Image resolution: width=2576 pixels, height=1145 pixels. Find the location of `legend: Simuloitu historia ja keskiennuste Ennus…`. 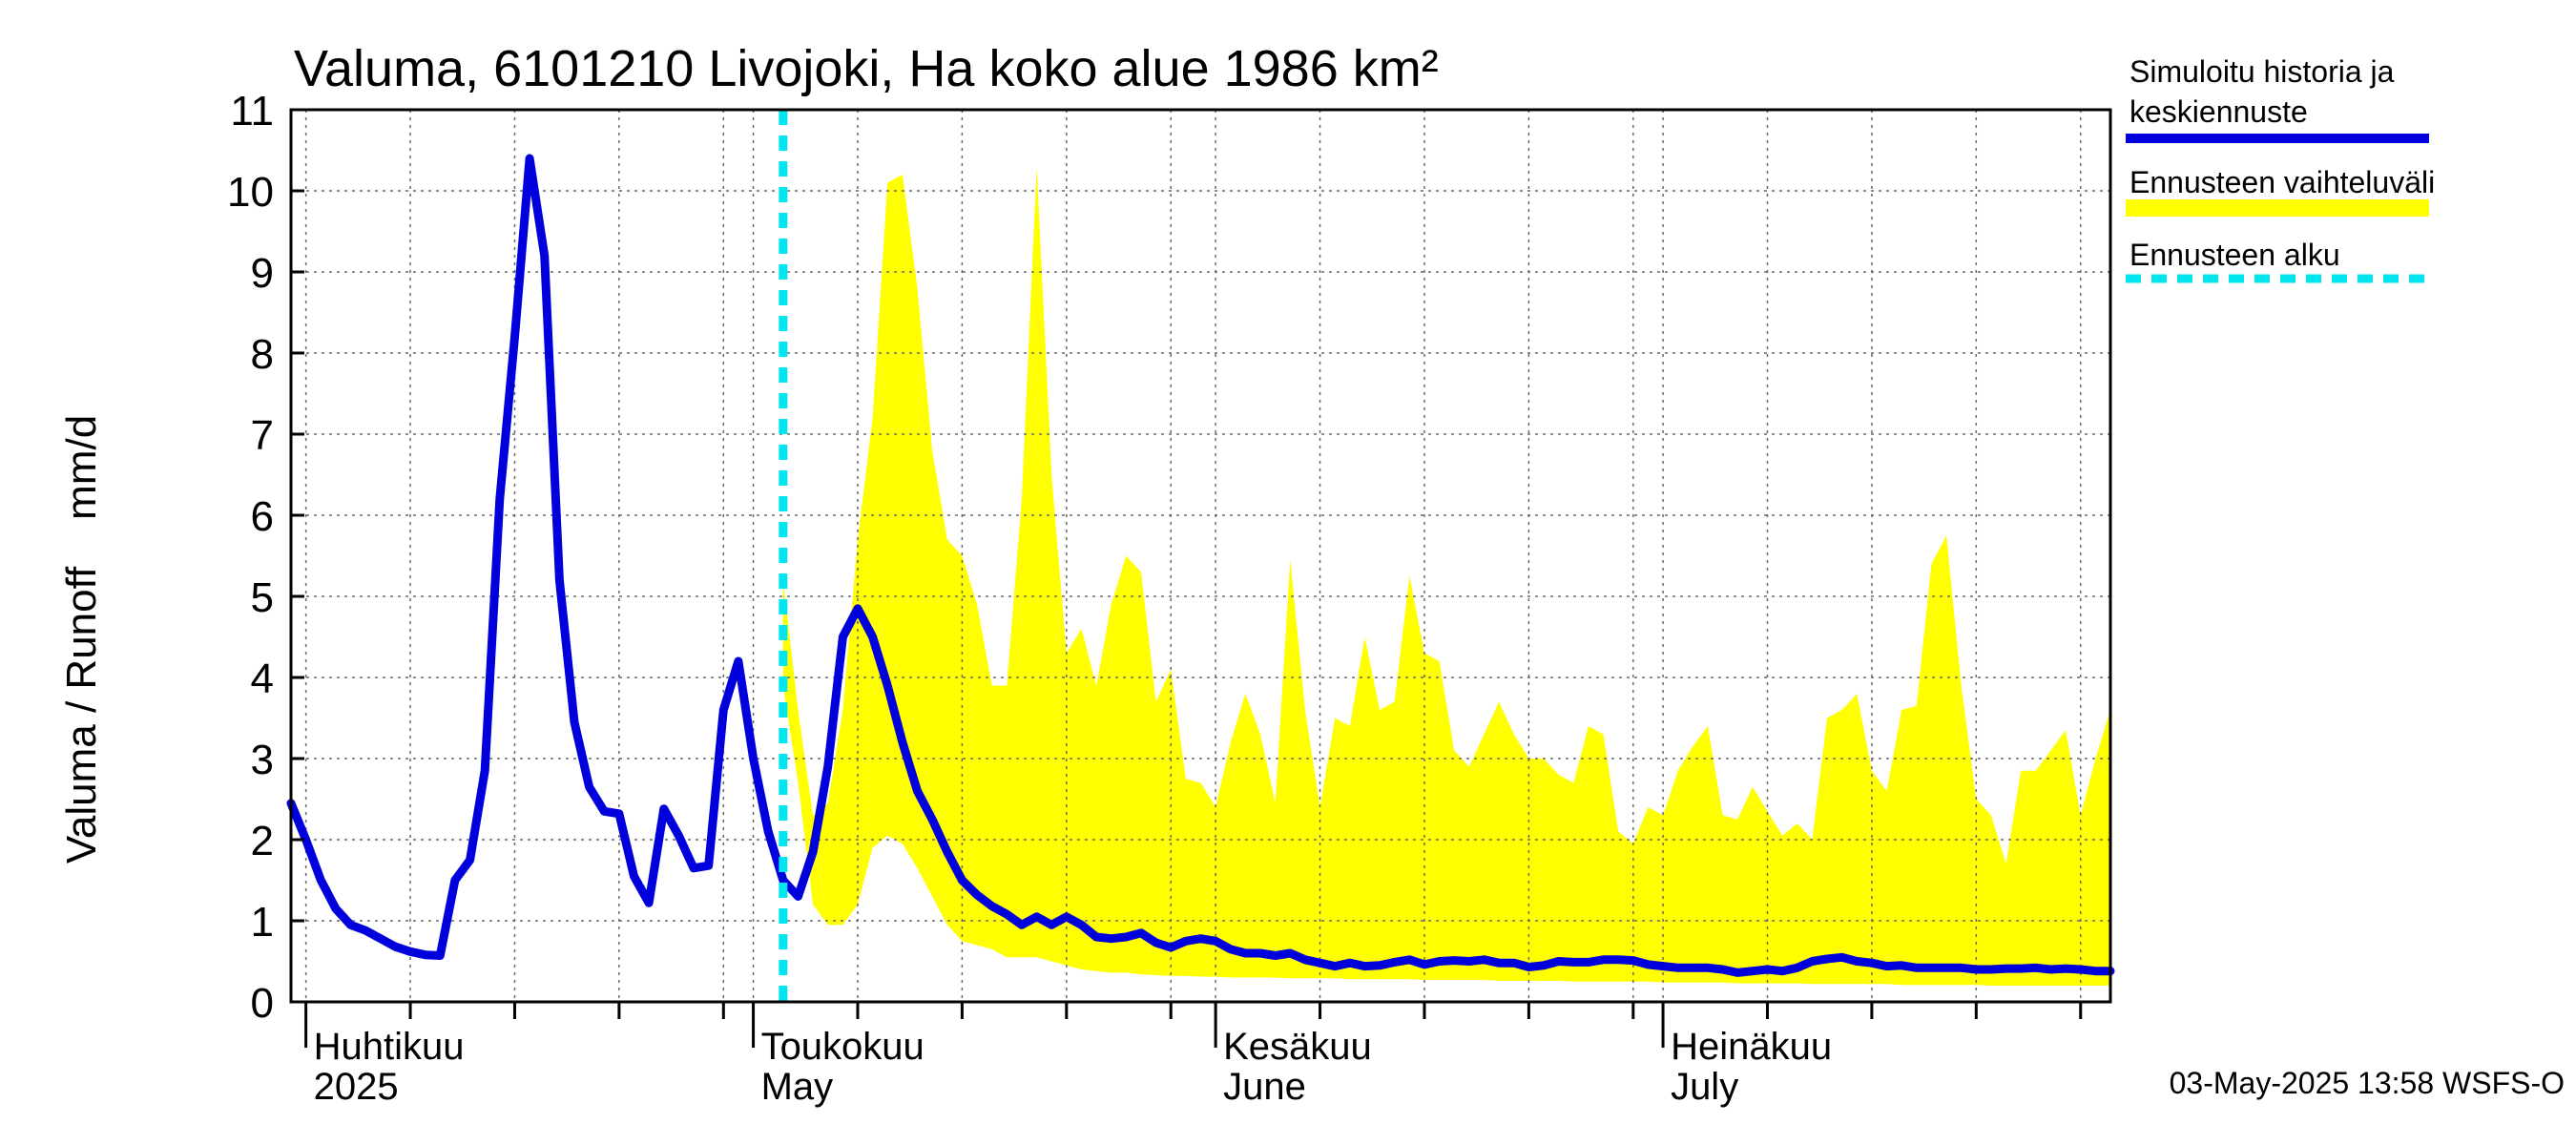

legend: Simuloitu historia ja keskiennuste Ennus… is located at coordinates (2280, 168).